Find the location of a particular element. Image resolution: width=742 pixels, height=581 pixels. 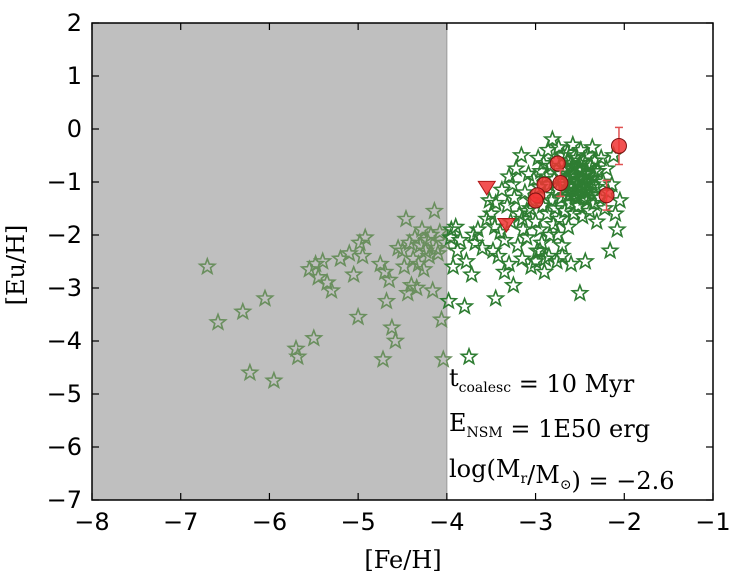

annotation-text: log(M is located at coordinates (484, 469).